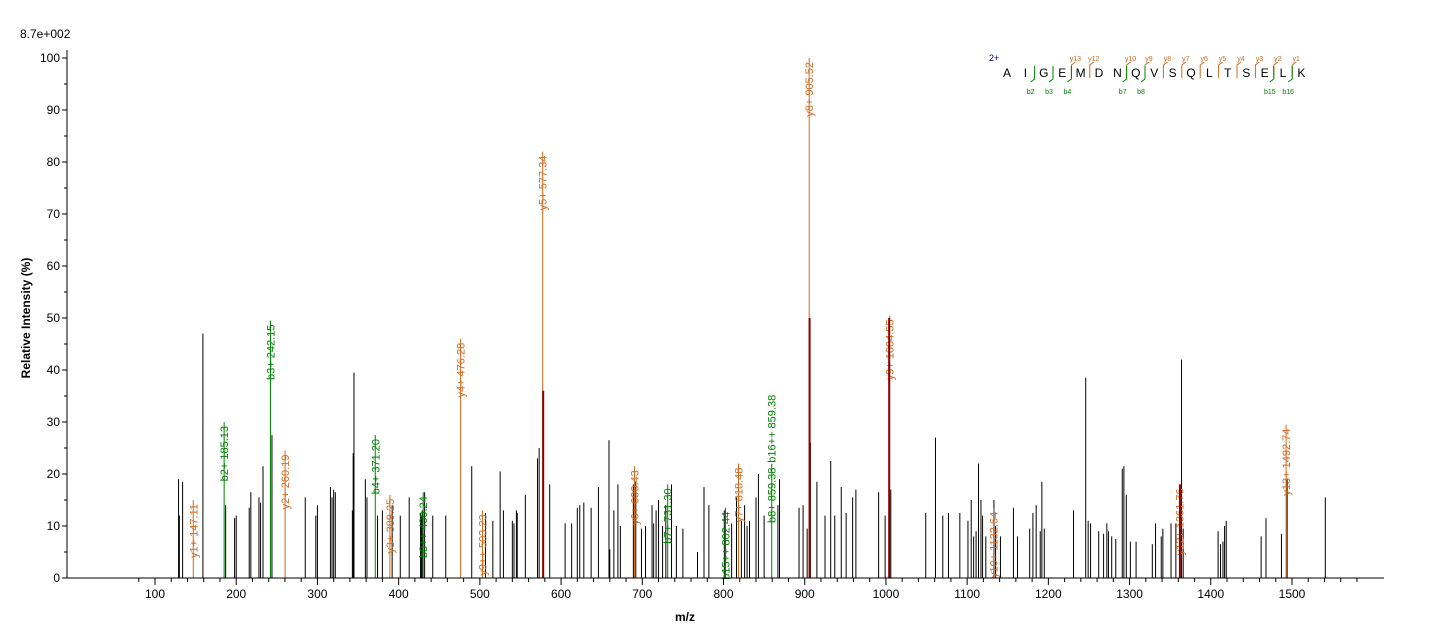  What do you see at coordinates (967, 594) in the screenshot?
I see `x-tick-label: 1100` at bounding box center [967, 594].